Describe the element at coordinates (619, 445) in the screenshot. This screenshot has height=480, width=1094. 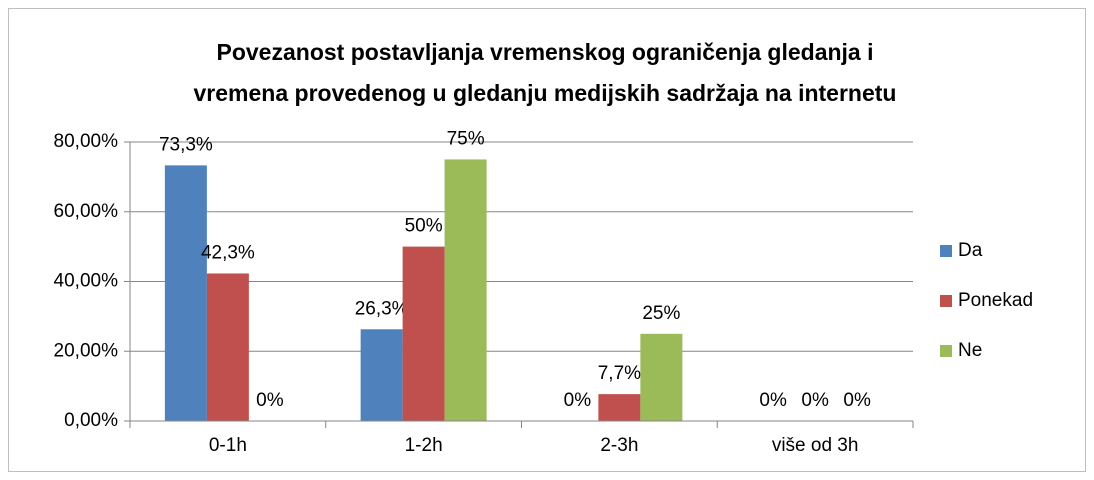
I see `x-tick-label: 2-3h` at that location.